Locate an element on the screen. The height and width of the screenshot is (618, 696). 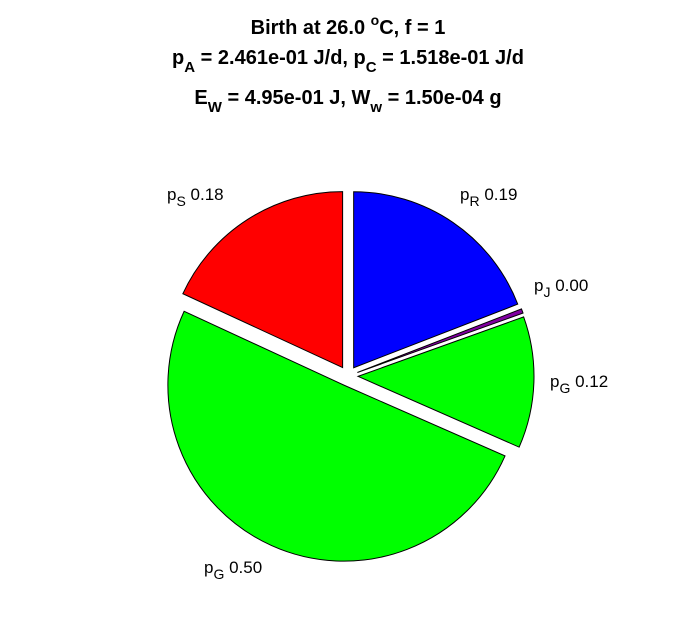
label-pS: pS 0.18 is located at coordinates (195, 197).